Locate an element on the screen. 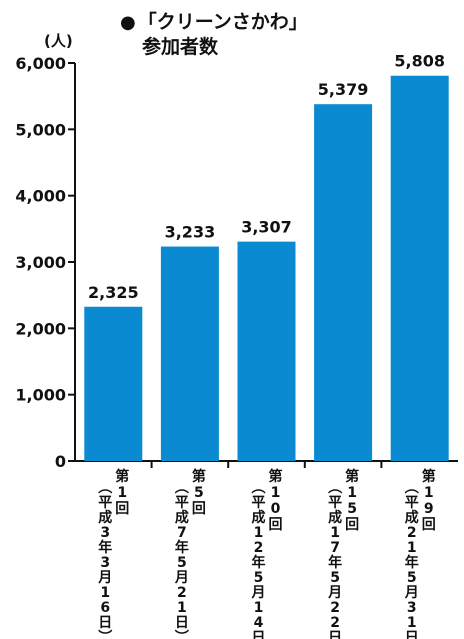  bar-value-label: 3,233 is located at coordinates (190, 232).